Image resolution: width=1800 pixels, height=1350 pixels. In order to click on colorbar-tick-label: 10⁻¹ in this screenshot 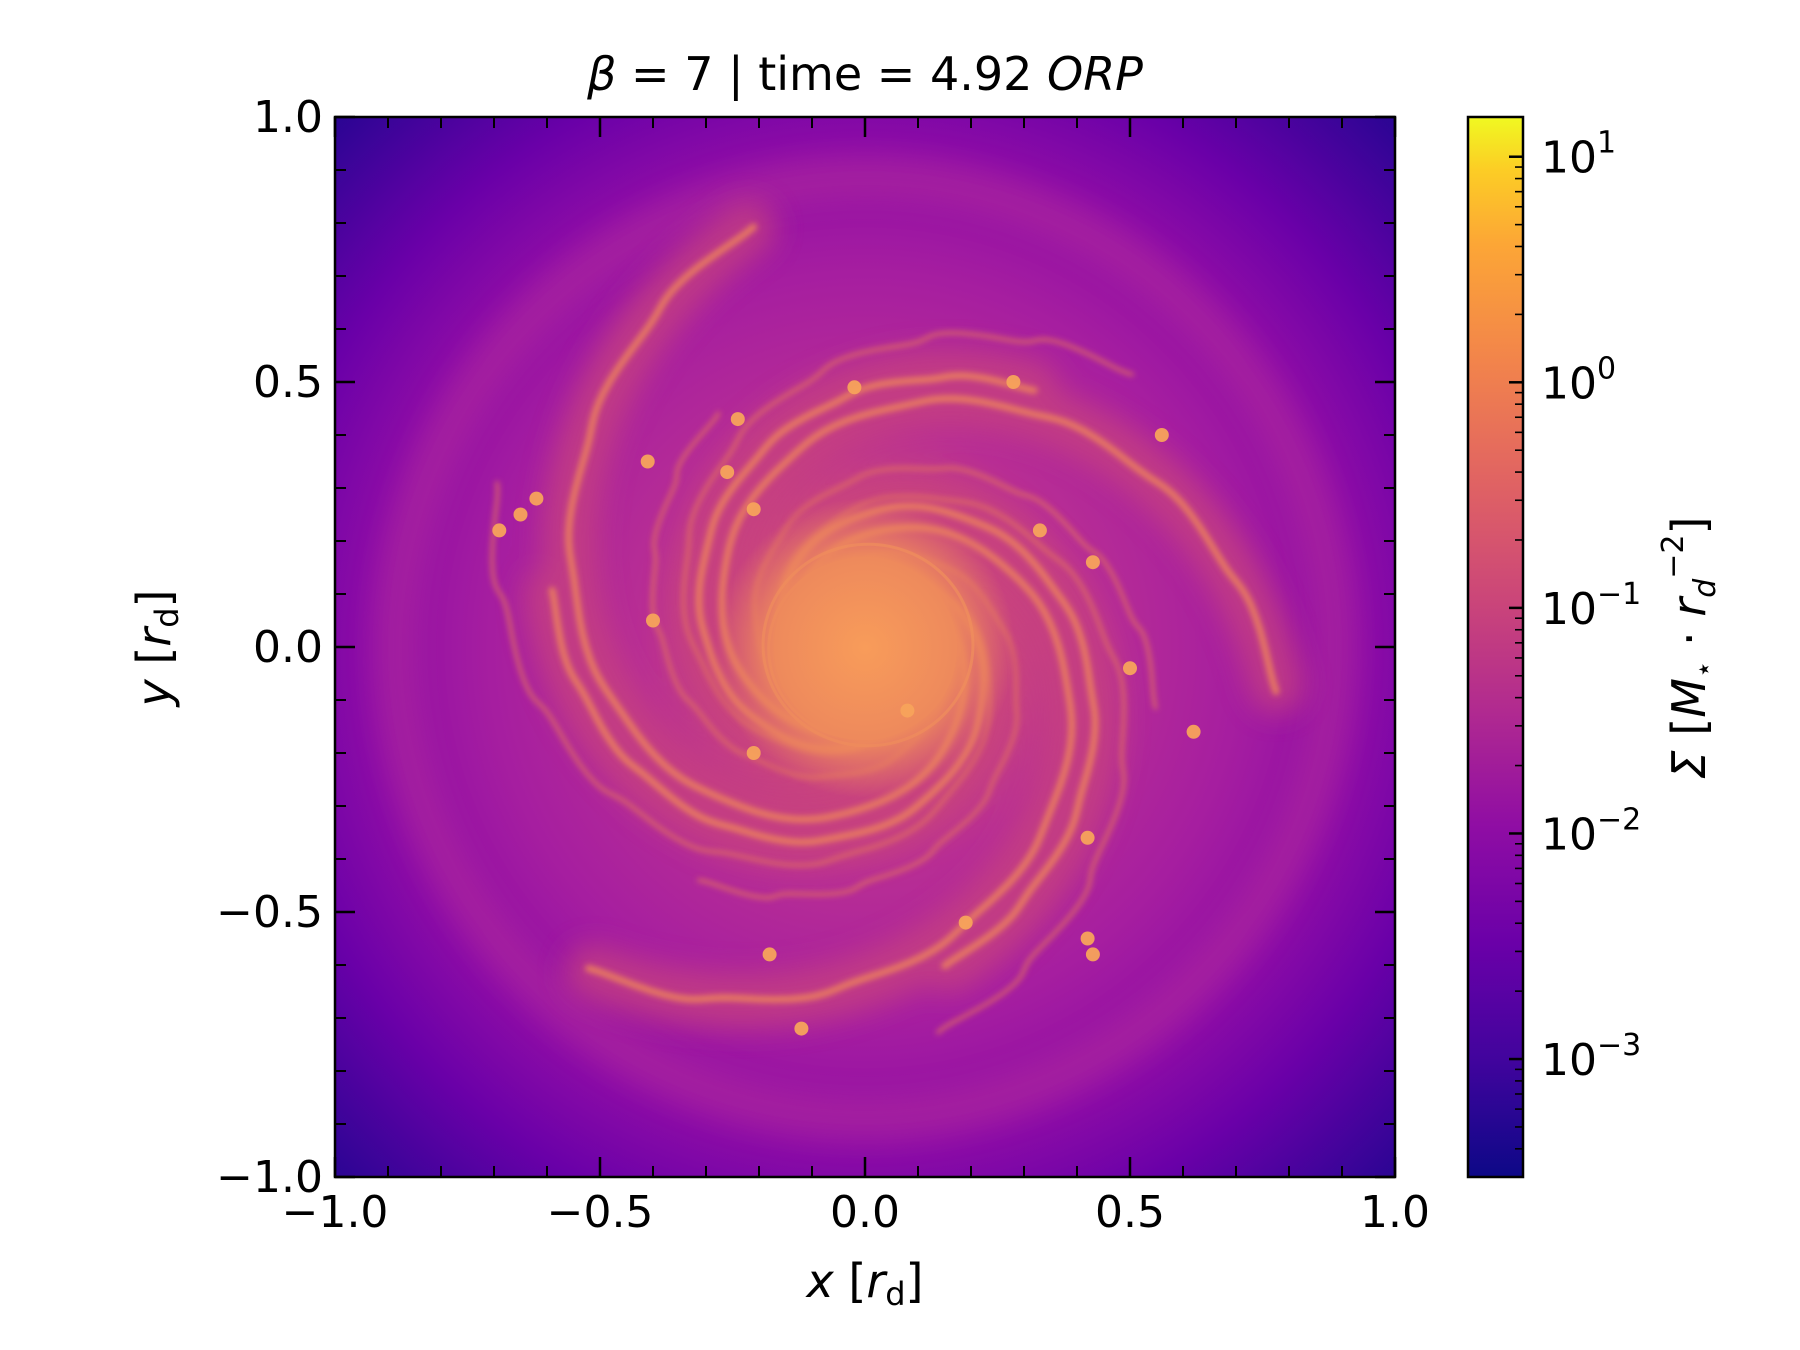, I will do `click(1591, 606)`.